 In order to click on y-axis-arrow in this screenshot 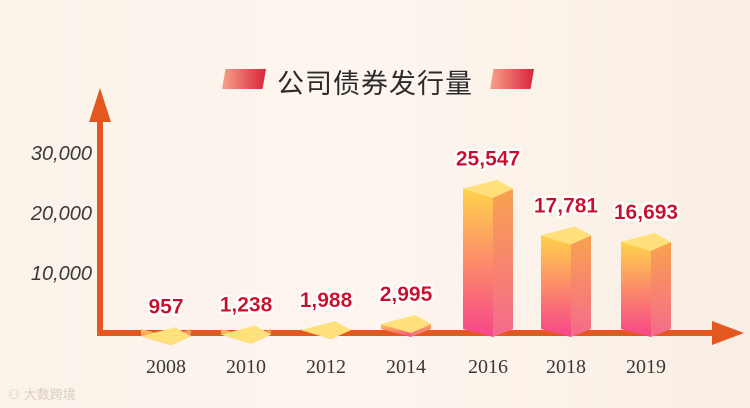, I will do `click(100, 105)`.